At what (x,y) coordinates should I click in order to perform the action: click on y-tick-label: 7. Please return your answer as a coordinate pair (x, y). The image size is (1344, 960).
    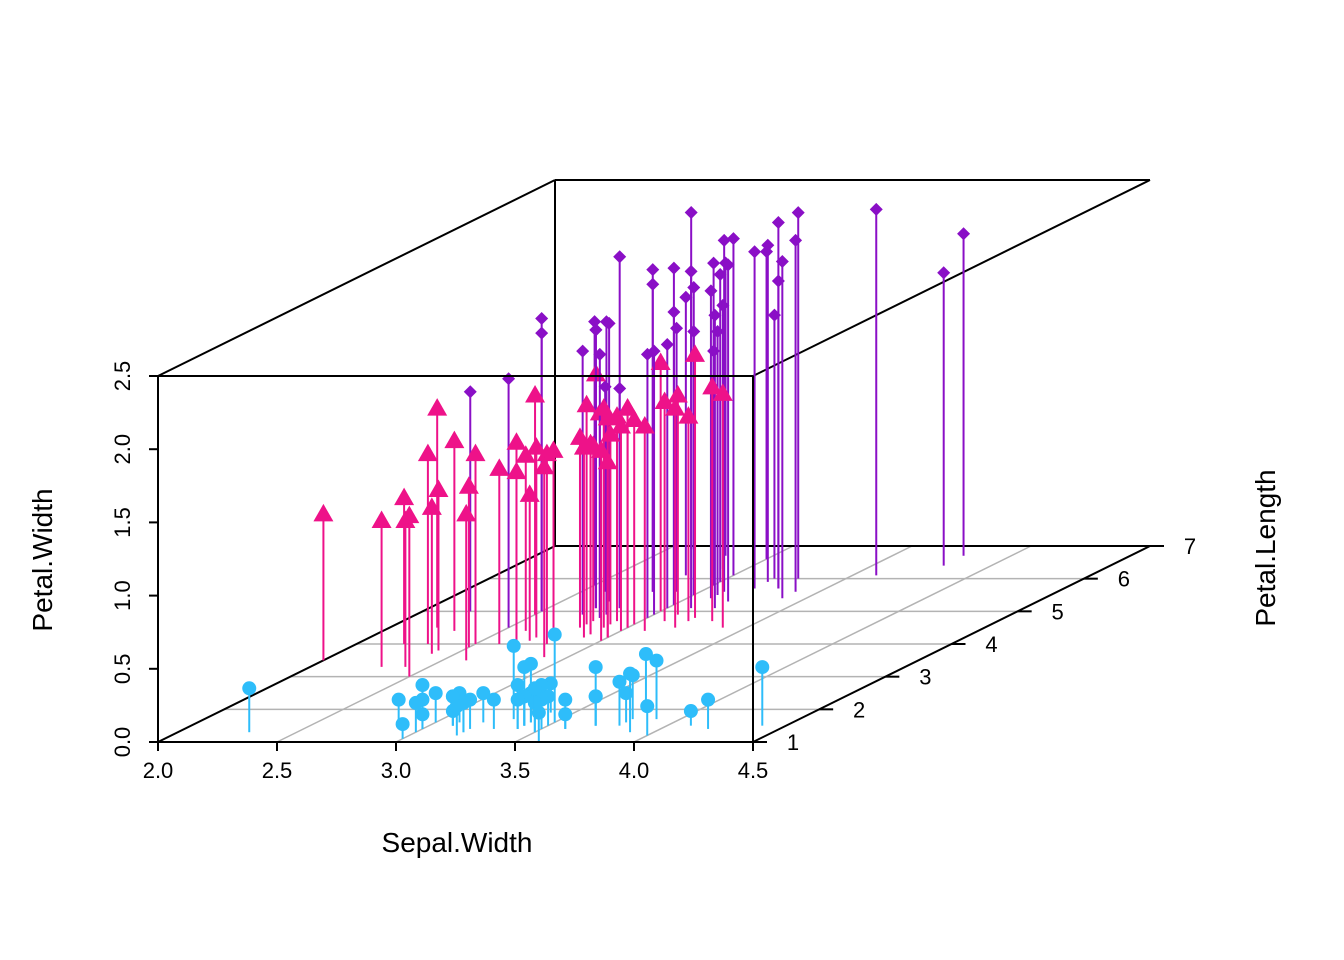
    Looking at the image, I should click on (1190, 546).